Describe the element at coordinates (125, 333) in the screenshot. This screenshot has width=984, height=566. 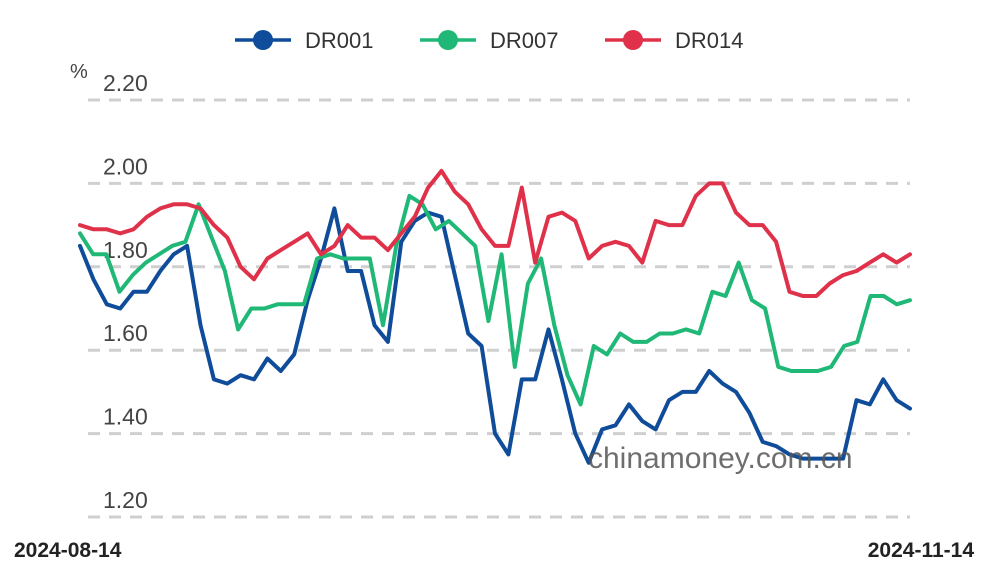
I see `y-tick-label: 1.60` at that location.